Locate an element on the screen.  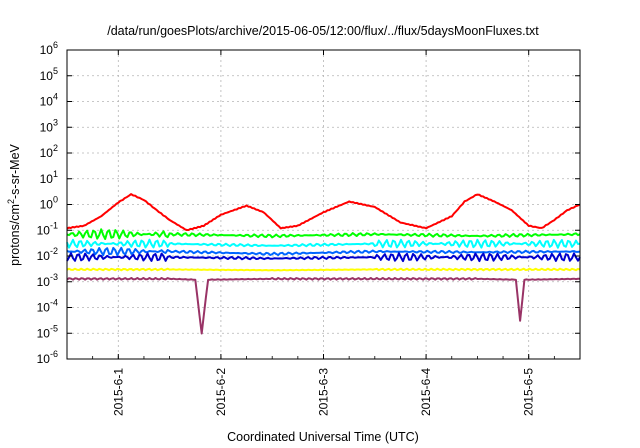
y-tick-label-exp: 0 is located at coordinates (55, 200).